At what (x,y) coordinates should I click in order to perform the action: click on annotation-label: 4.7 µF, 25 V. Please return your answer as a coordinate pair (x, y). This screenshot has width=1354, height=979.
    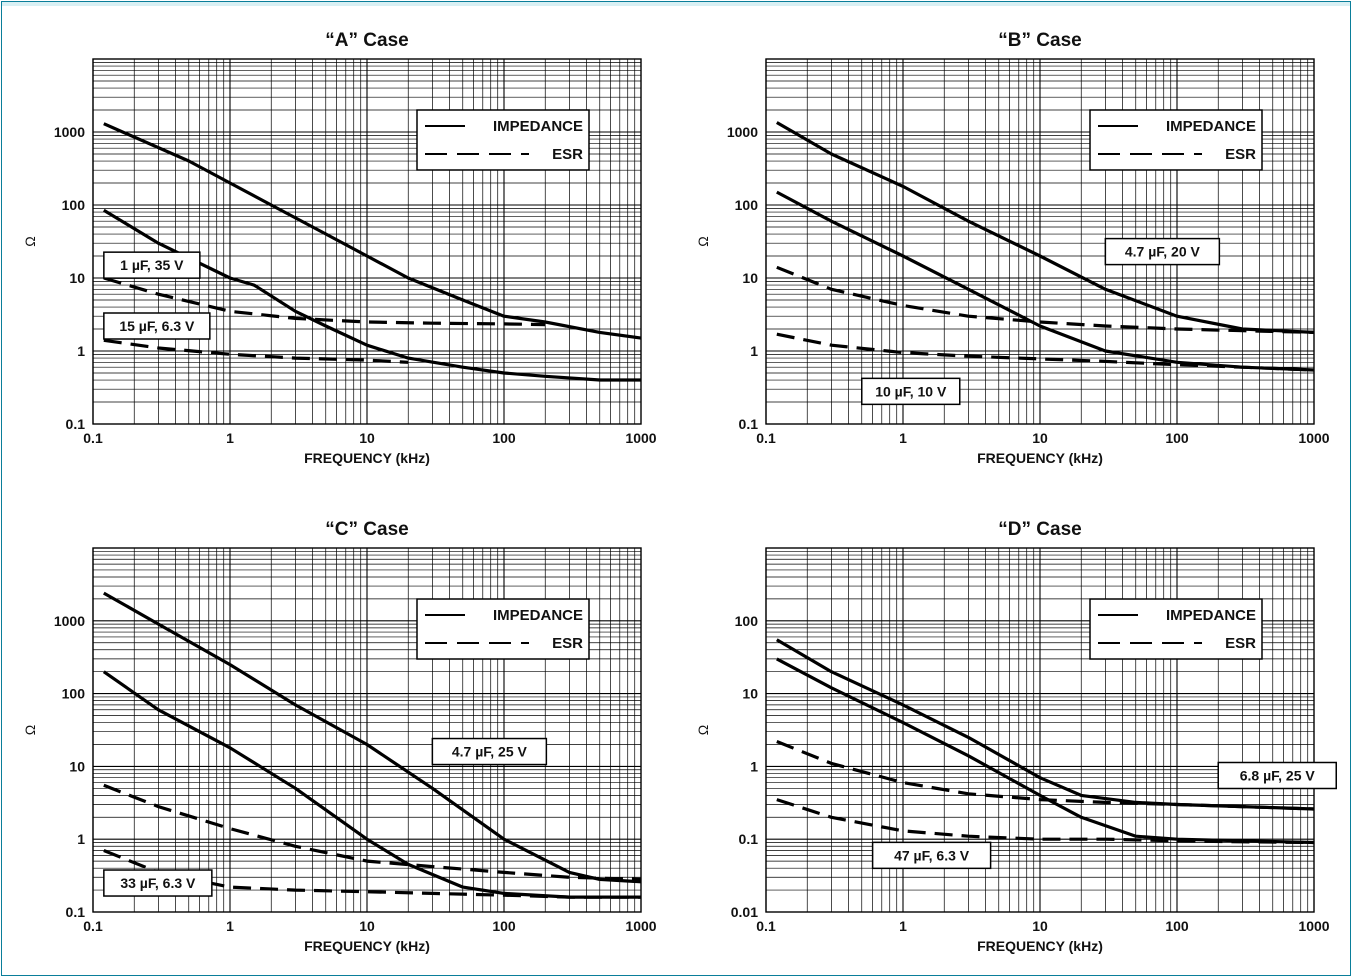
    Looking at the image, I should click on (490, 752).